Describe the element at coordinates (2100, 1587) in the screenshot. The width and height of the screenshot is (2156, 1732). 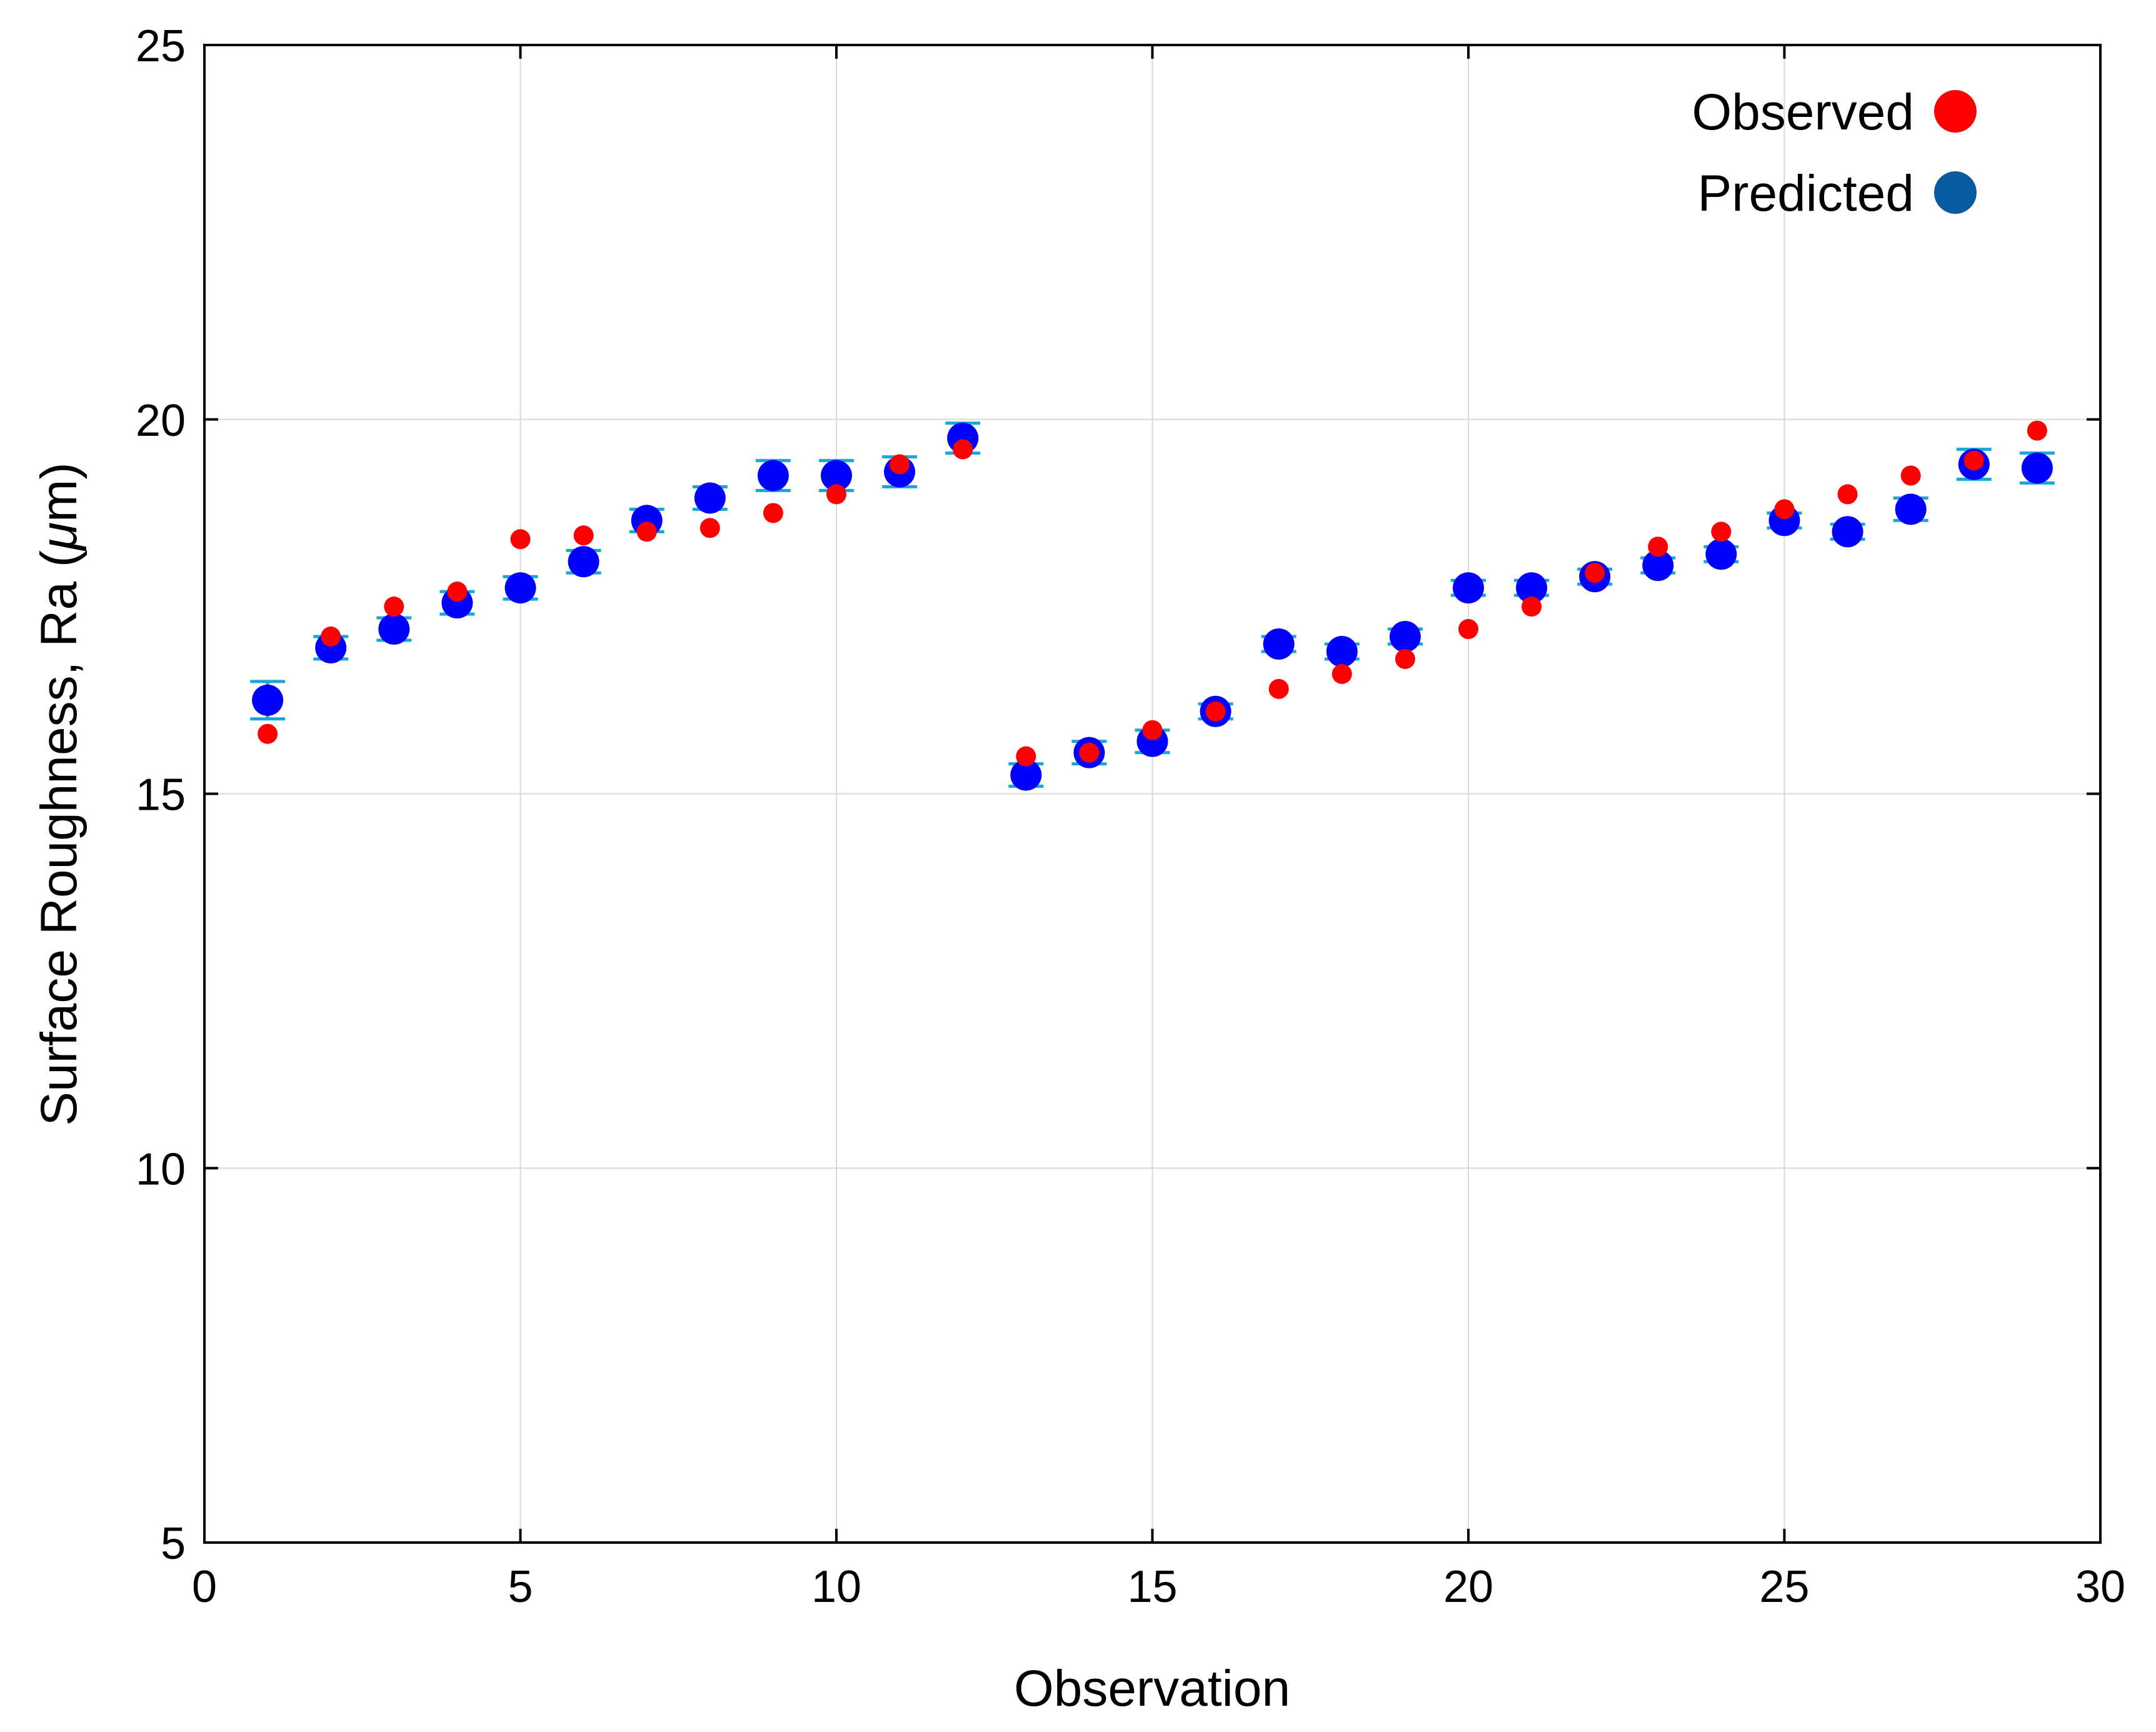
I see `x-tick-label: 30` at that location.